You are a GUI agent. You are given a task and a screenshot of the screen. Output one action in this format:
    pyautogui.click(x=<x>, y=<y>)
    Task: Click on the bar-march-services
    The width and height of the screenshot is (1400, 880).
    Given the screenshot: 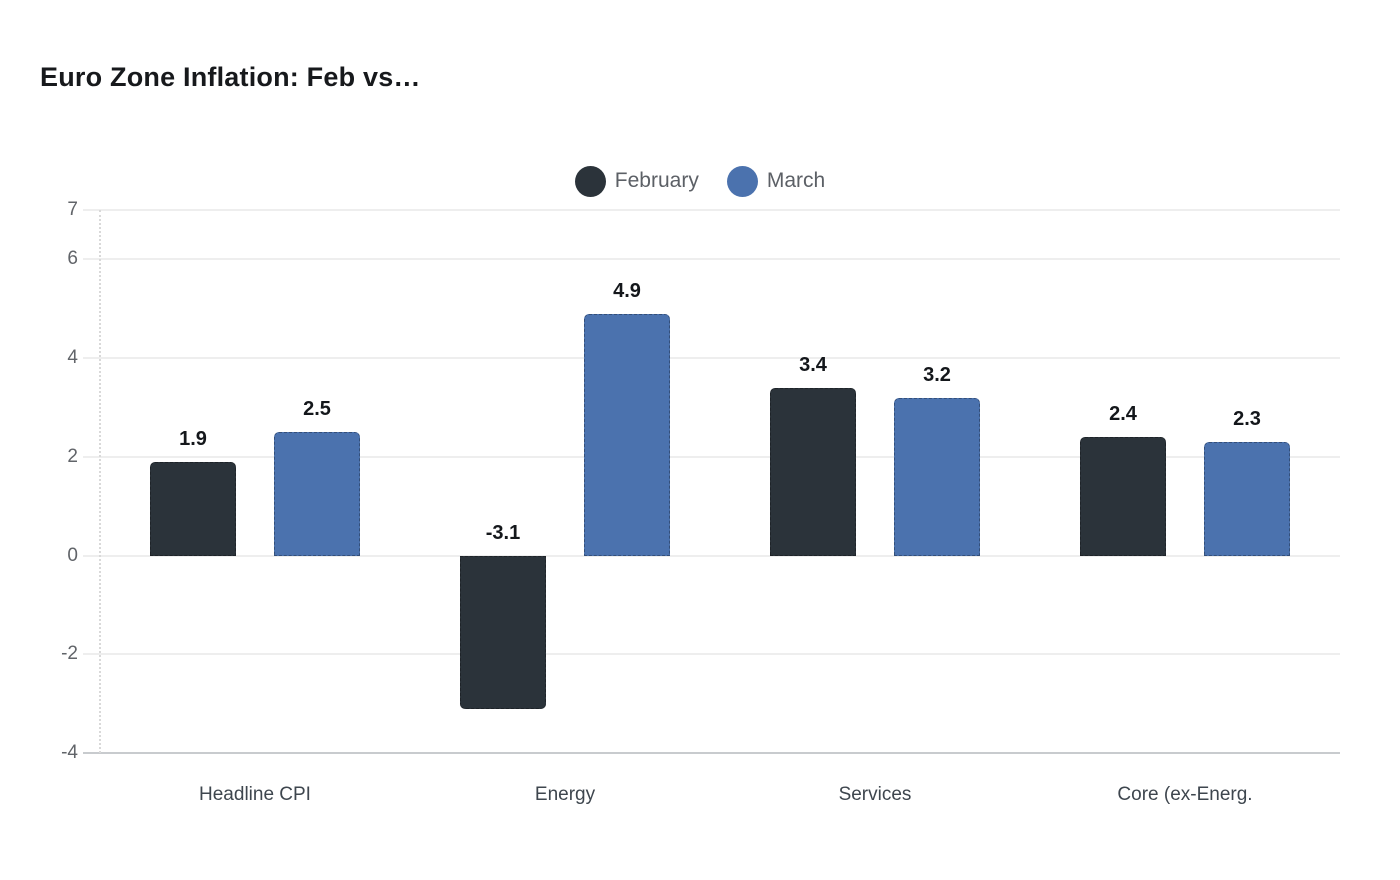 What is the action you would take?
    pyautogui.click(x=937, y=476)
    